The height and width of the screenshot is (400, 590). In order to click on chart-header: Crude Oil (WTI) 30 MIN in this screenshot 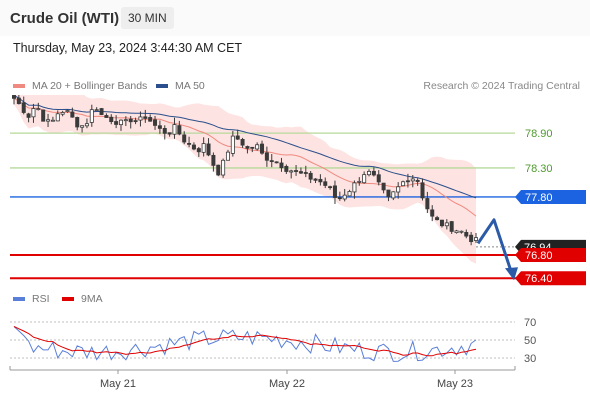, I will do `click(295, 18)`.